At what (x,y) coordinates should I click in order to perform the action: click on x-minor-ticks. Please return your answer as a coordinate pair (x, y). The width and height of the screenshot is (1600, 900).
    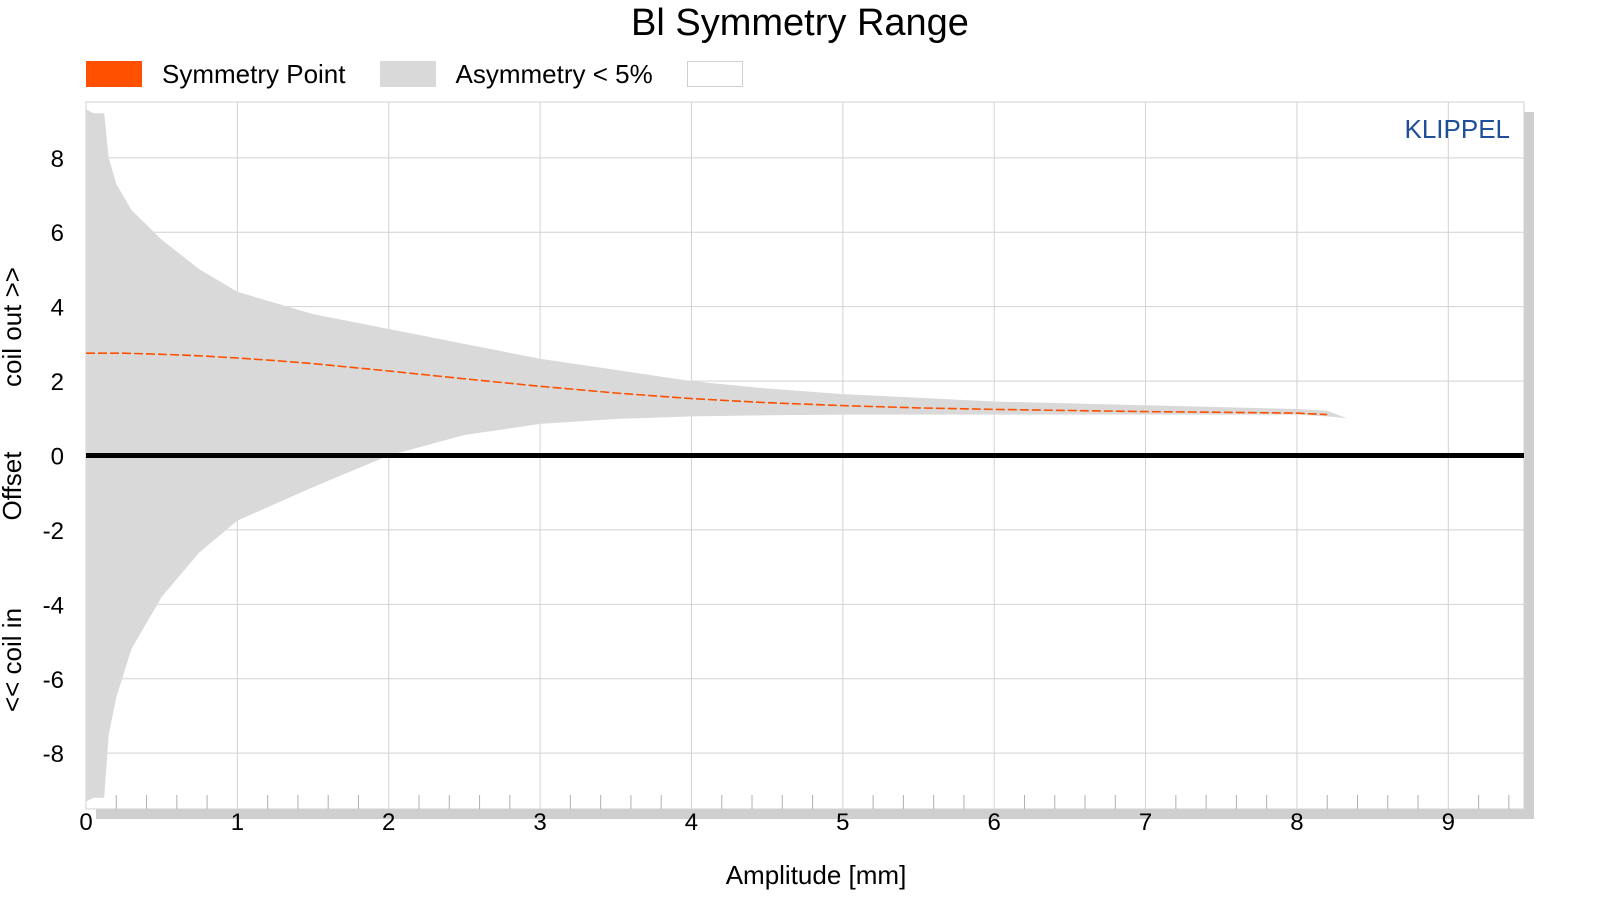
    Looking at the image, I should click on (812, 802).